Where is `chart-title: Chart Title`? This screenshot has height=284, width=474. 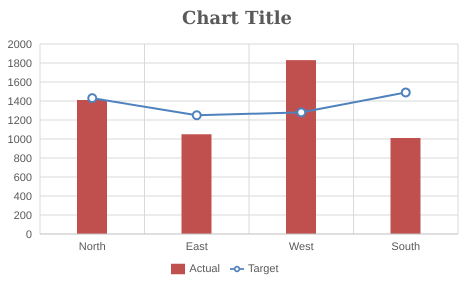 chart-title: Chart Title is located at coordinates (237, 18).